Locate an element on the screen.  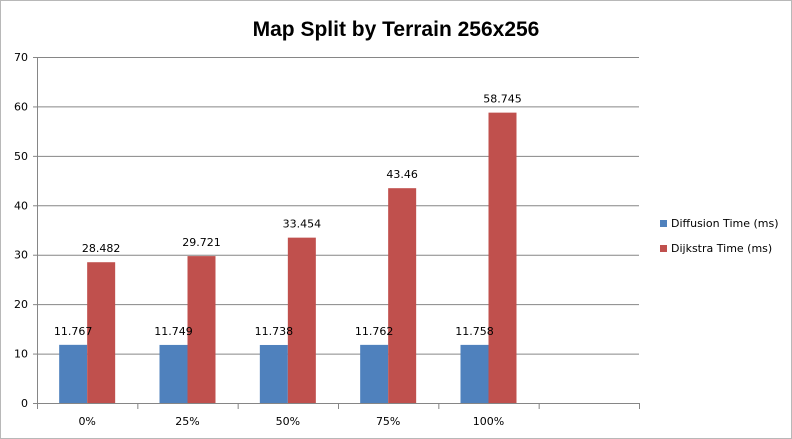
y-tick-label: 60 is located at coordinates (21, 106).